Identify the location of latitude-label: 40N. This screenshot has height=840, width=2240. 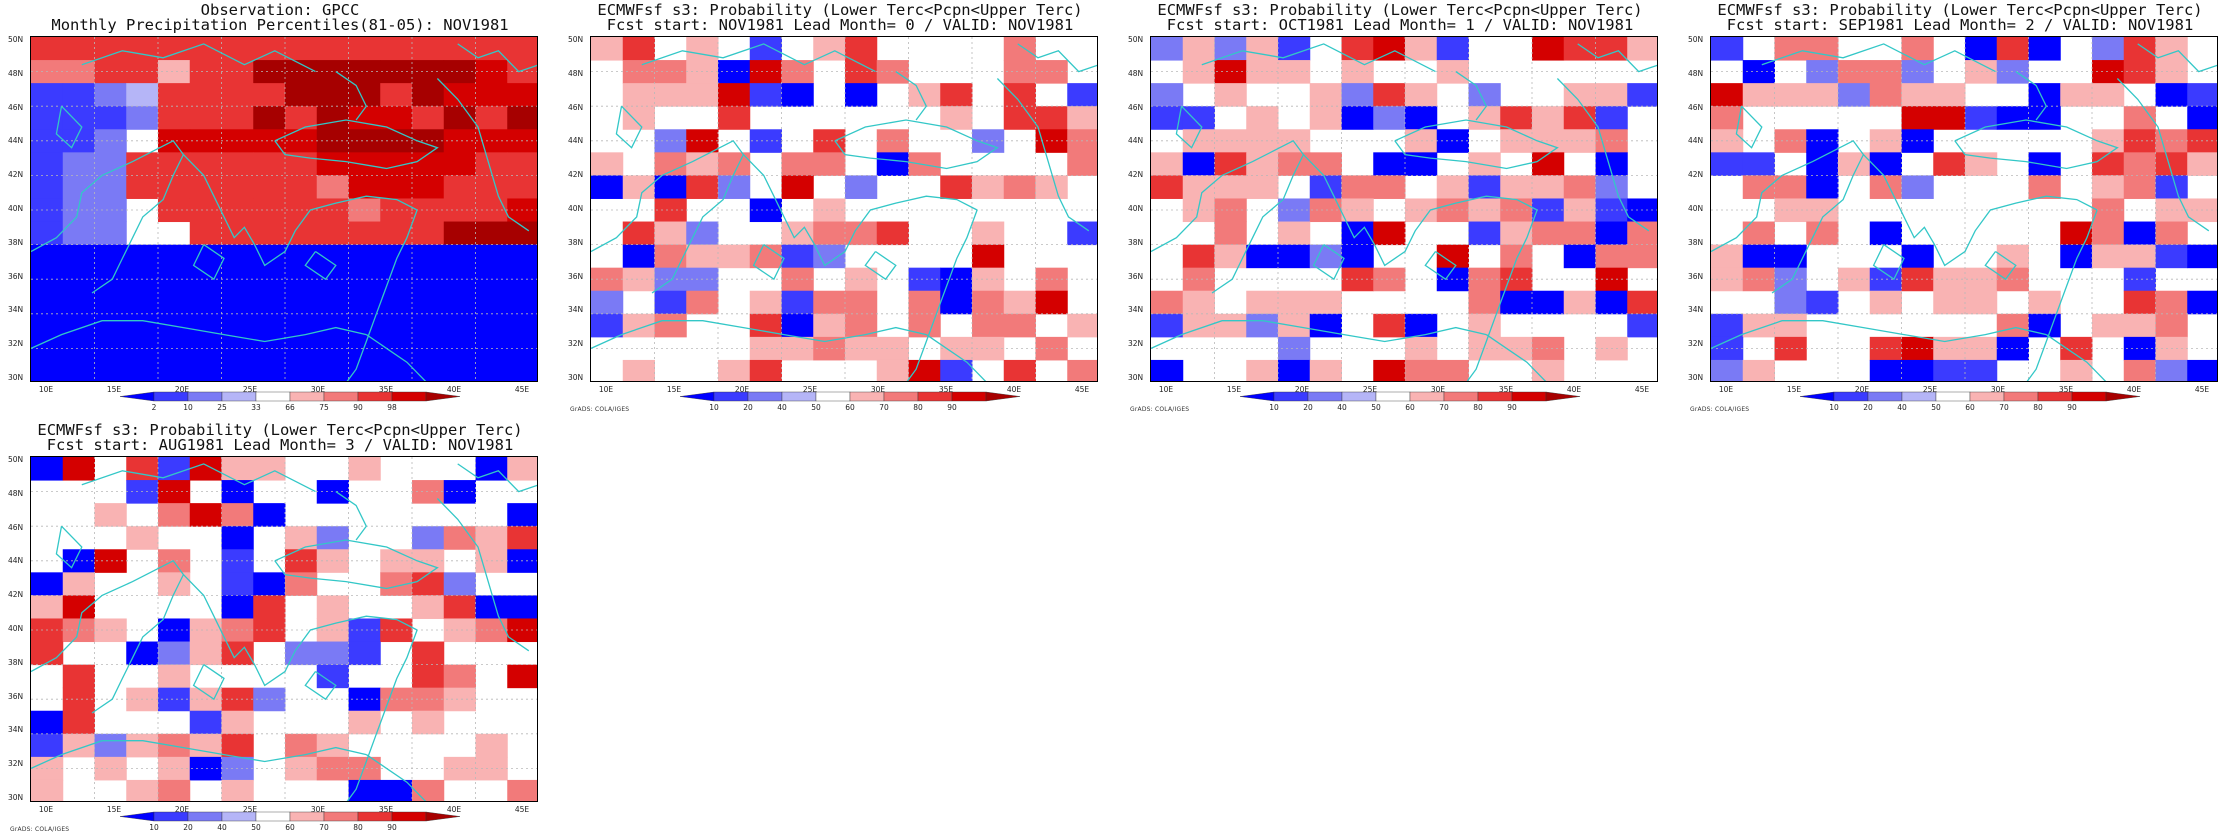
(16, 628).